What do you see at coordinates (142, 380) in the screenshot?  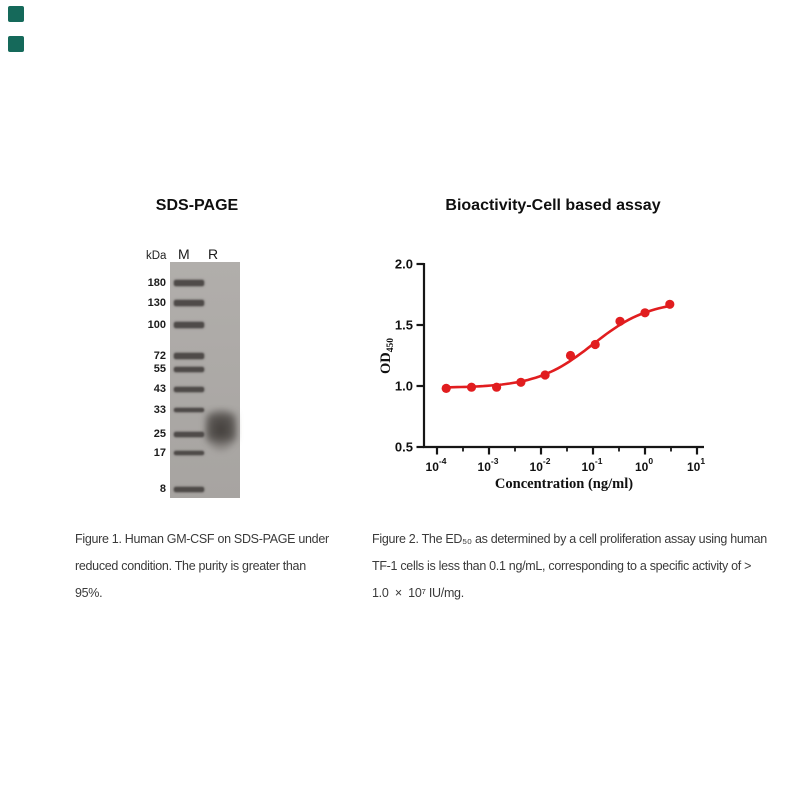 I see `ladder-labels: 180 130 100 72 55 43 33 25 17 8` at bounding box center [142, 380].